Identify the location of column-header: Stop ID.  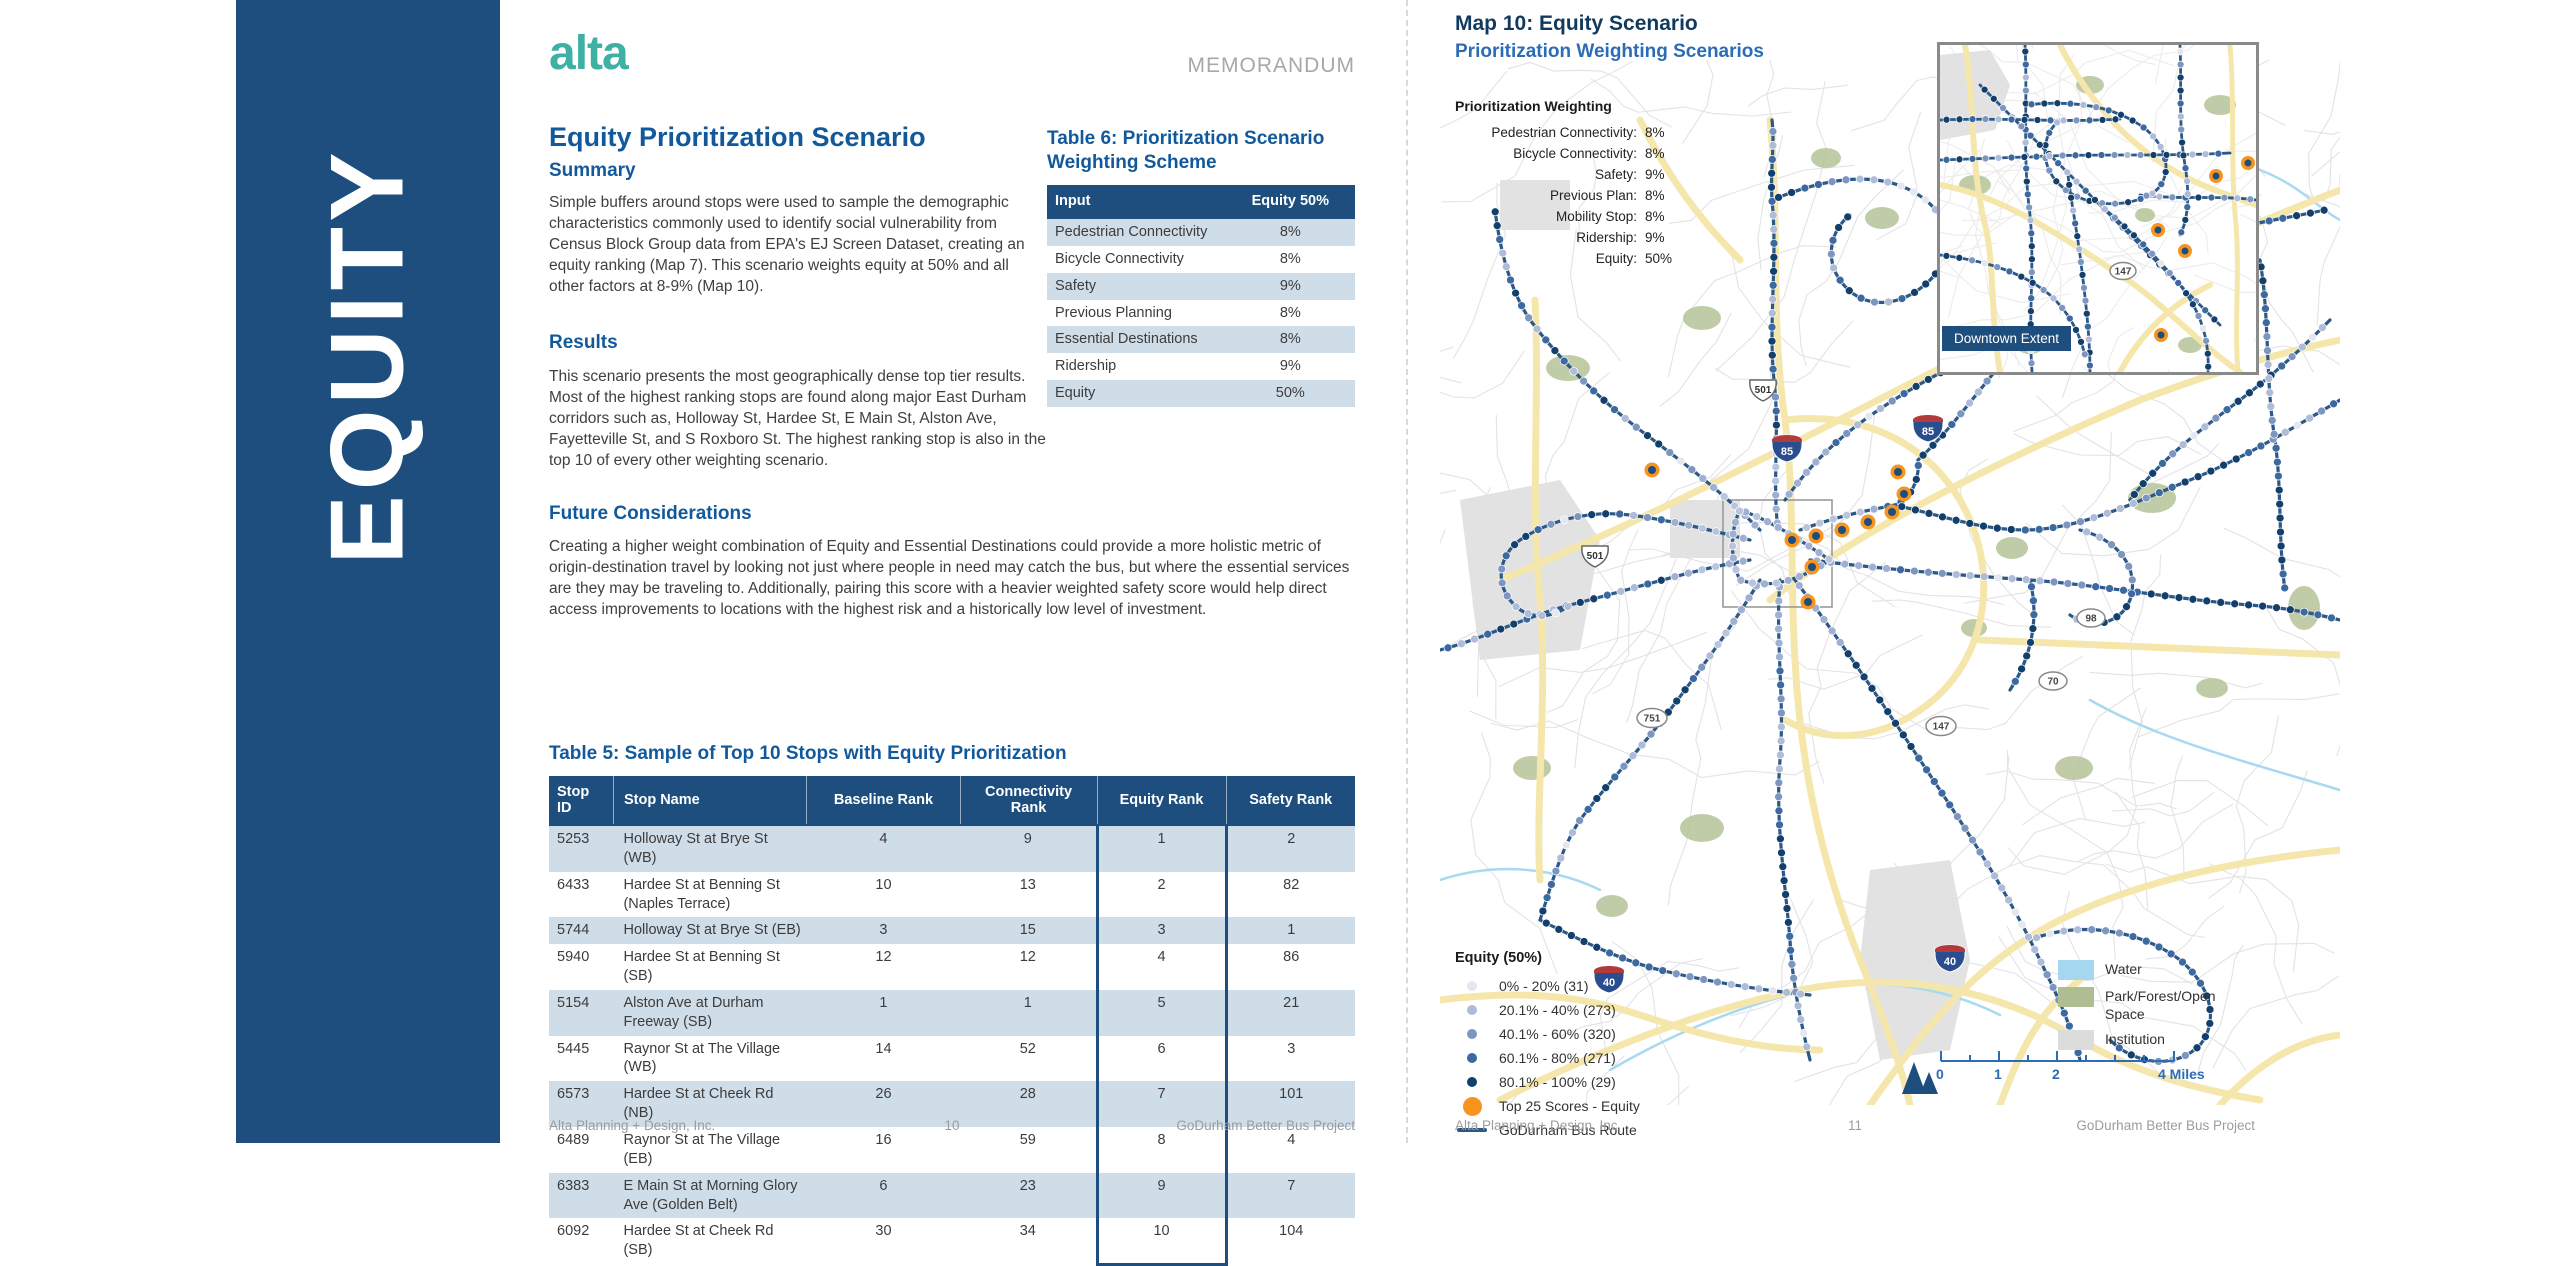
(581, 801).